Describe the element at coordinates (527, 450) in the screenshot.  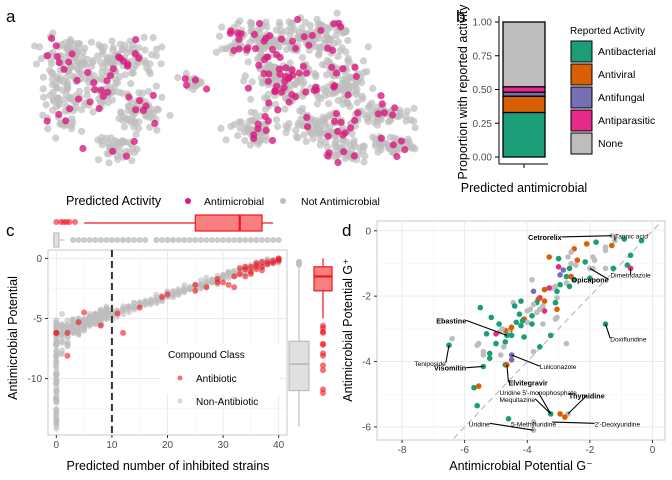
I see `d-x-tick-label: -4` at that location.